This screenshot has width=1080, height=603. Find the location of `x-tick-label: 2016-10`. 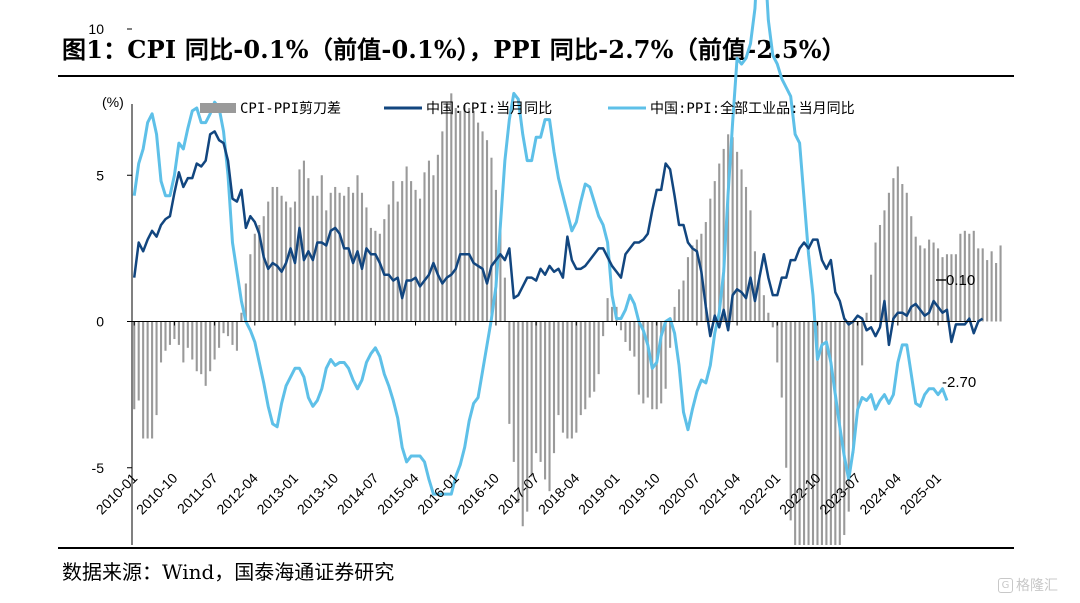

x-tick-label: 2016-10 is located at coordinates (478, 494).